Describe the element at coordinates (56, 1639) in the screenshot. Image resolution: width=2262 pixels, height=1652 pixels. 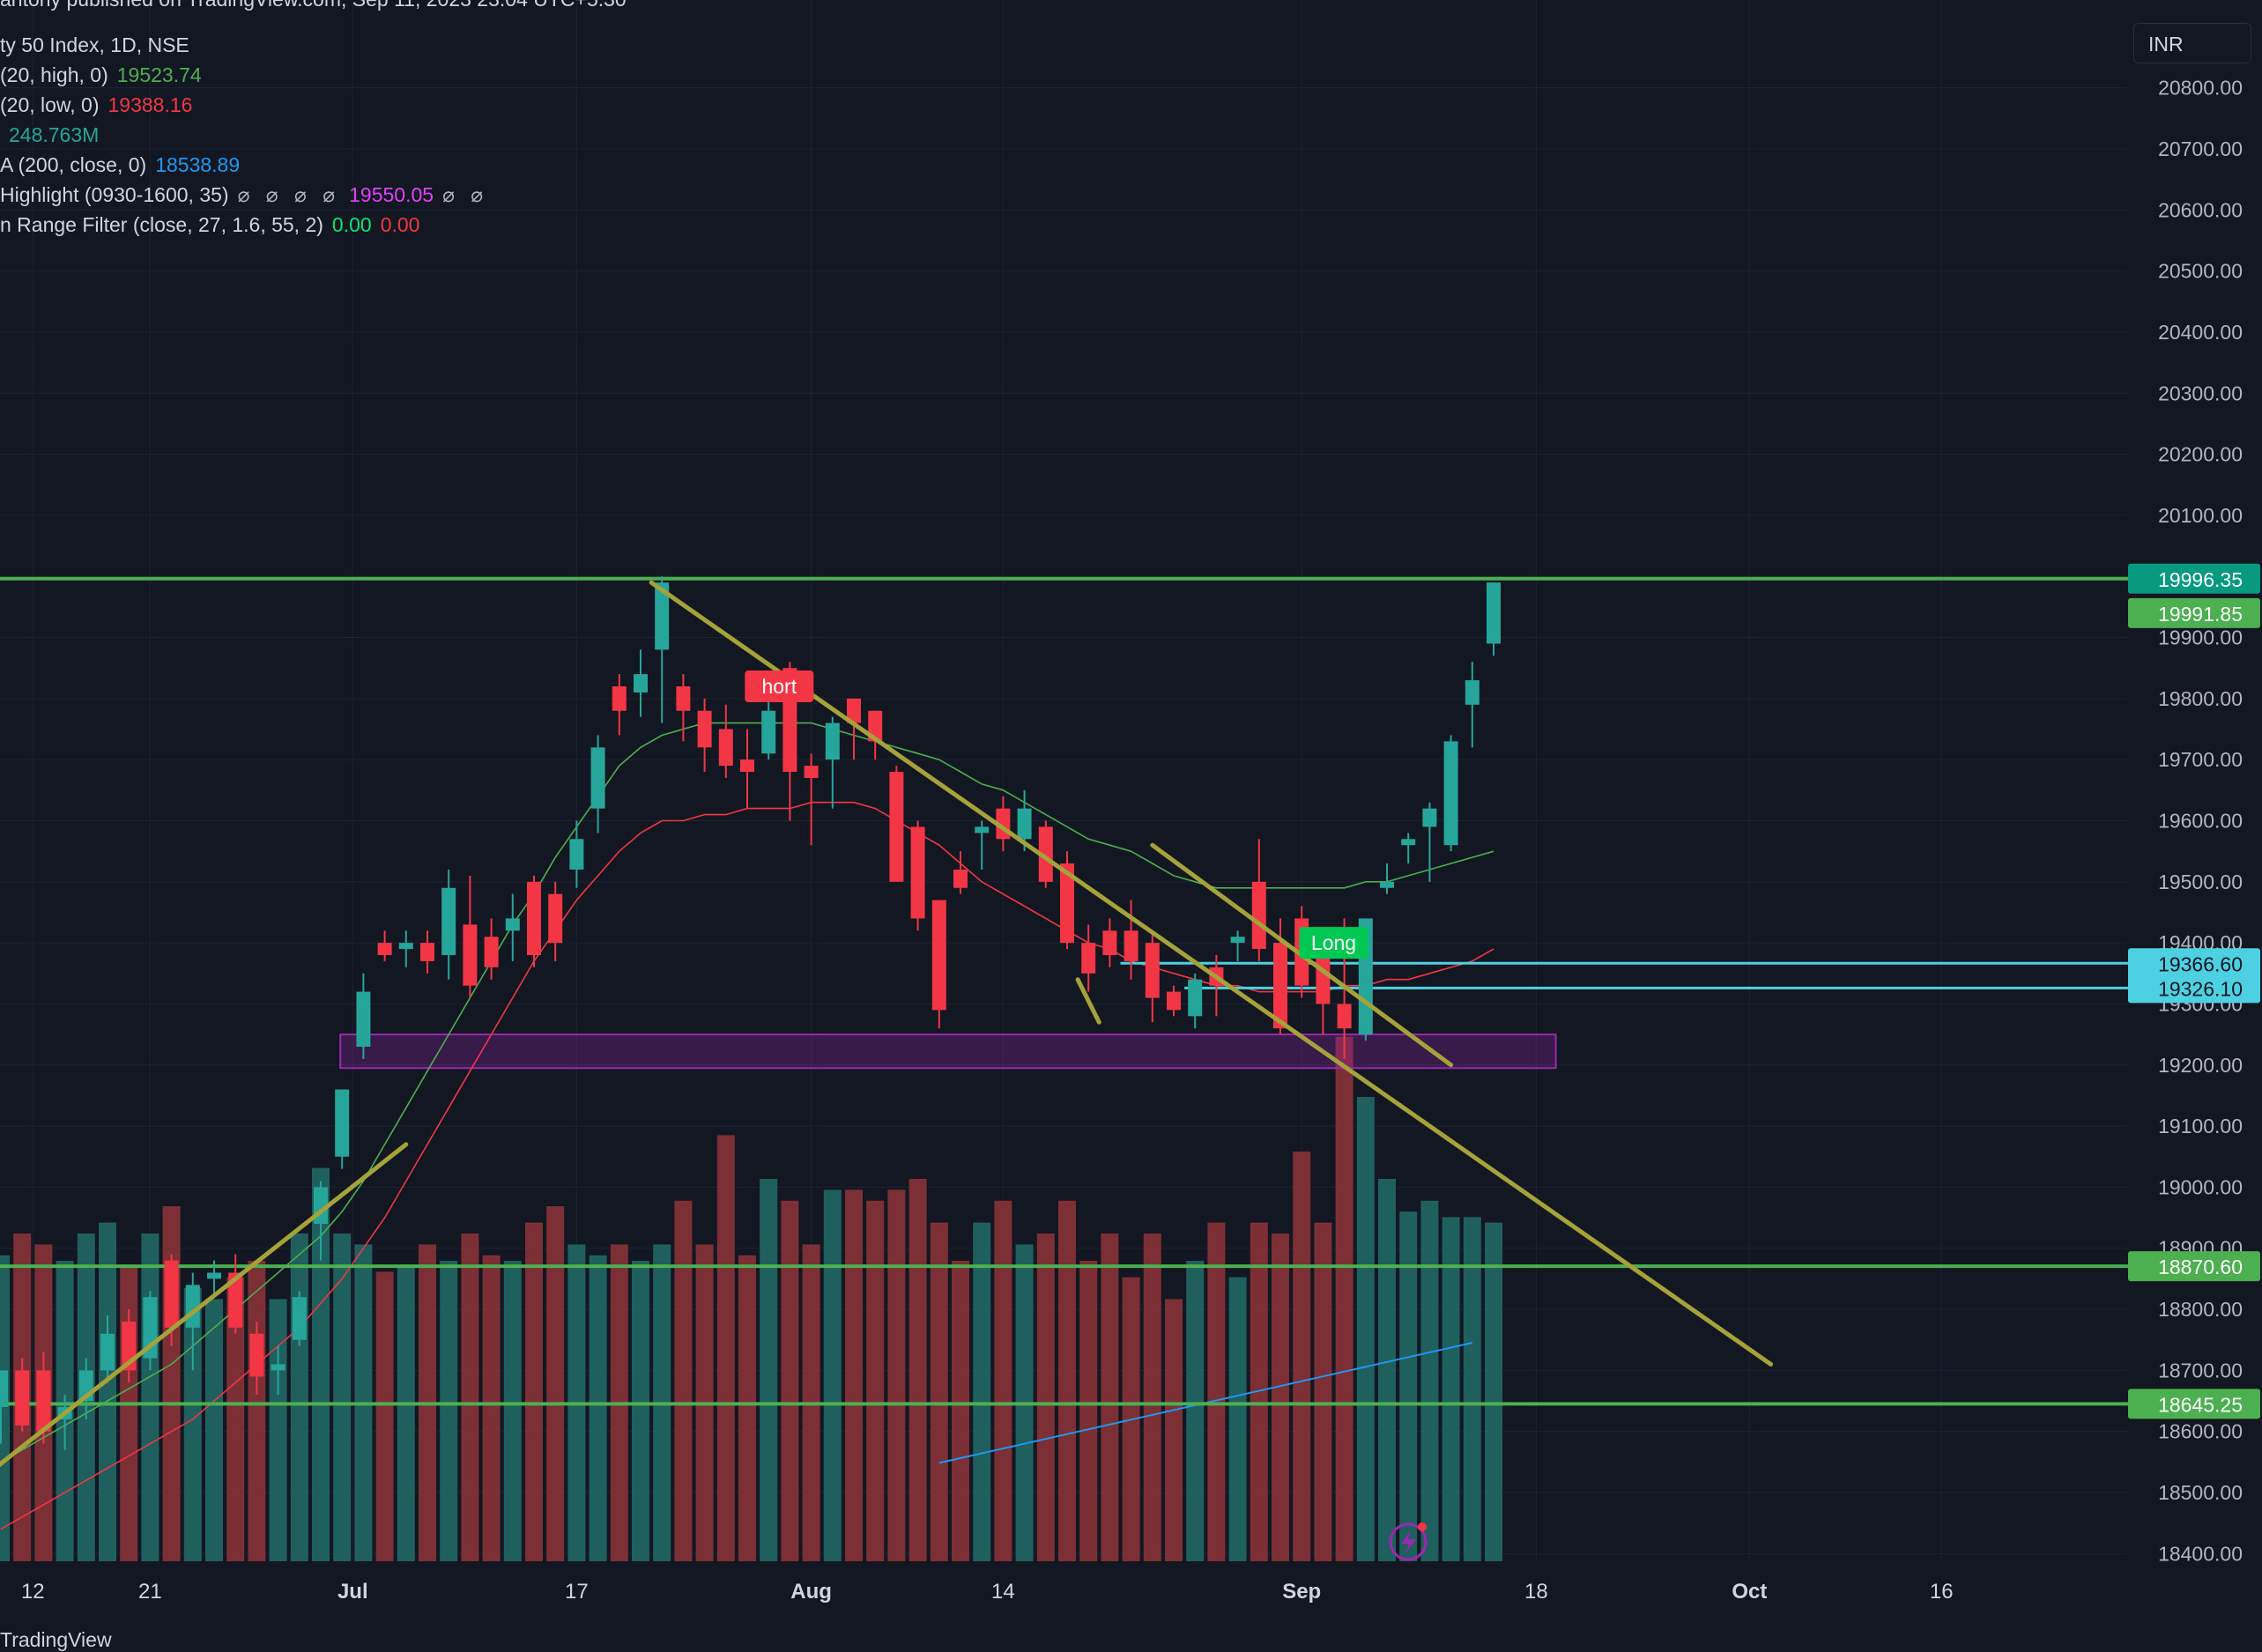
I see `tradingview-brand: TradingView` at that location.